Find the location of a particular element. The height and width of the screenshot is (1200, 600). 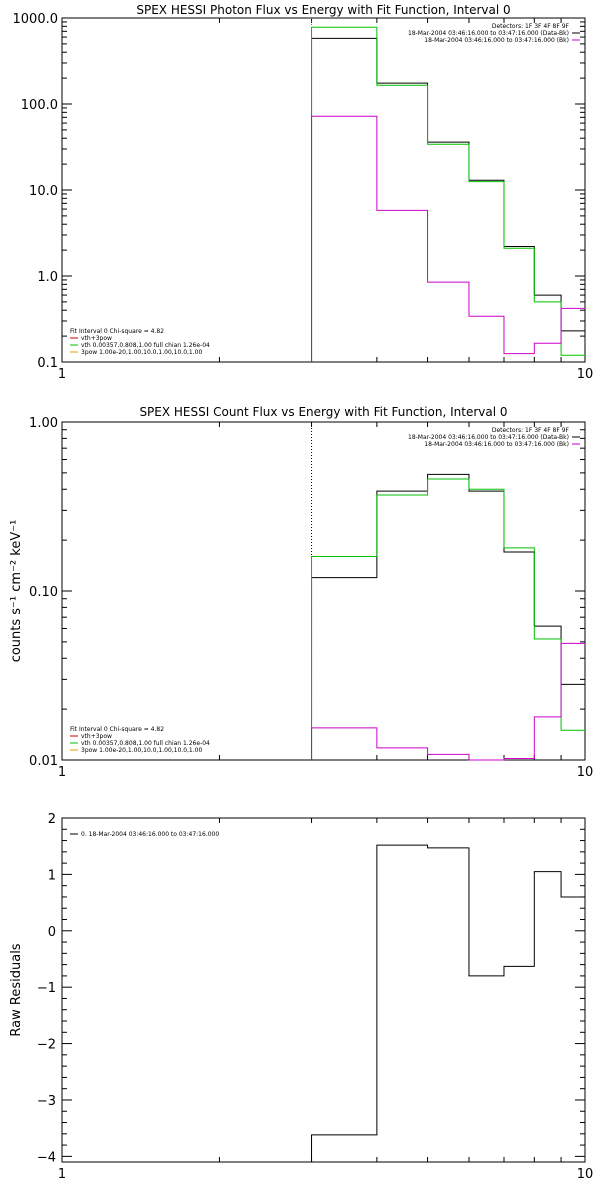

y-tick-label: −1 is located at coordinates (46, 988).